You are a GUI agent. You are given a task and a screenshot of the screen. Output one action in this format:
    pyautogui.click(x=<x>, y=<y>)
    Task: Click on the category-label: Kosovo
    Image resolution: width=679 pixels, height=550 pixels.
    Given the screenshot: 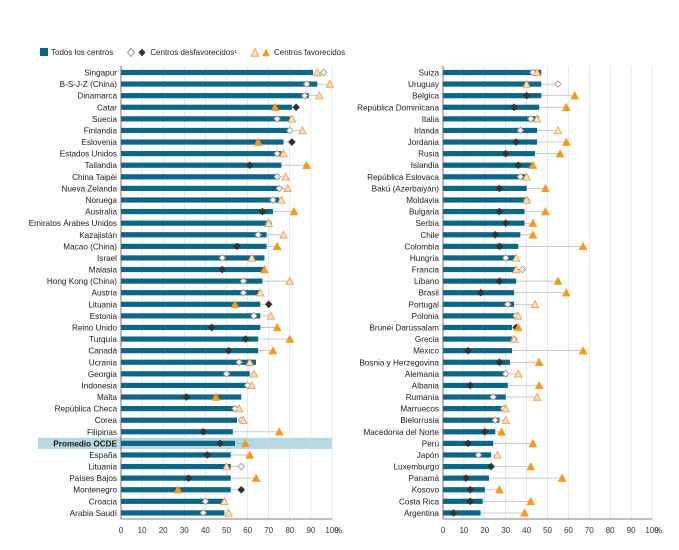 What is the action you would take?
    pyautogui.click(x=426, y=490)
    